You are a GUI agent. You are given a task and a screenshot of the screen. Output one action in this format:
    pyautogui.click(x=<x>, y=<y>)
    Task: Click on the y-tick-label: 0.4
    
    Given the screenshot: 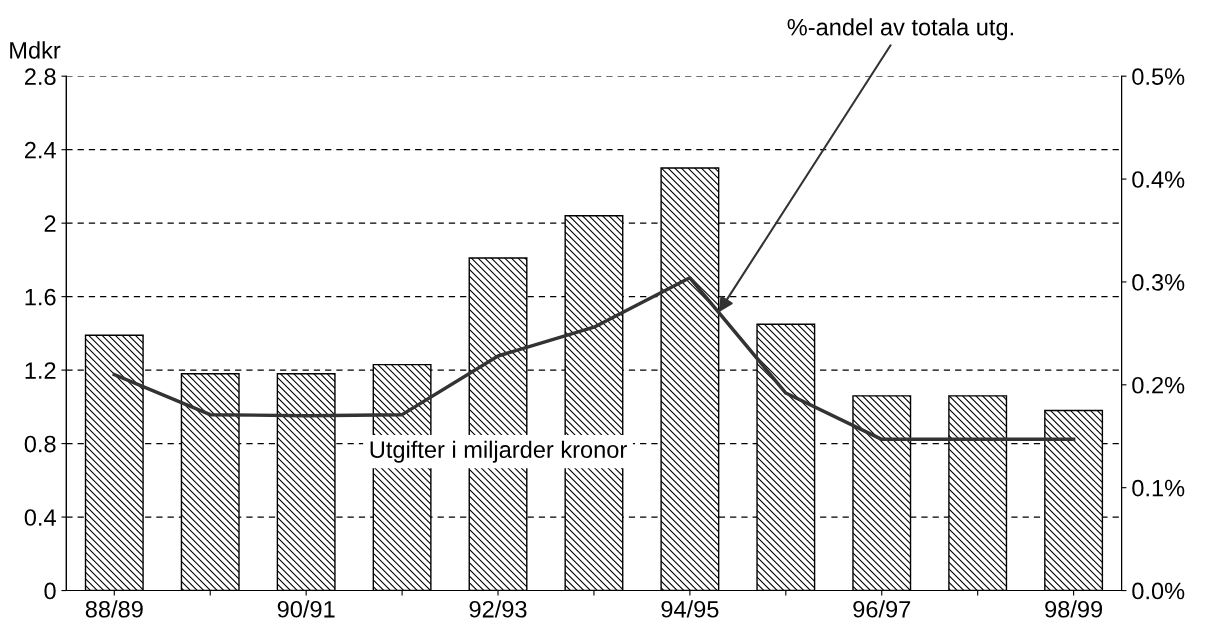 What is the action you would take?
    pyautogui.click(x=40, y=517)
    